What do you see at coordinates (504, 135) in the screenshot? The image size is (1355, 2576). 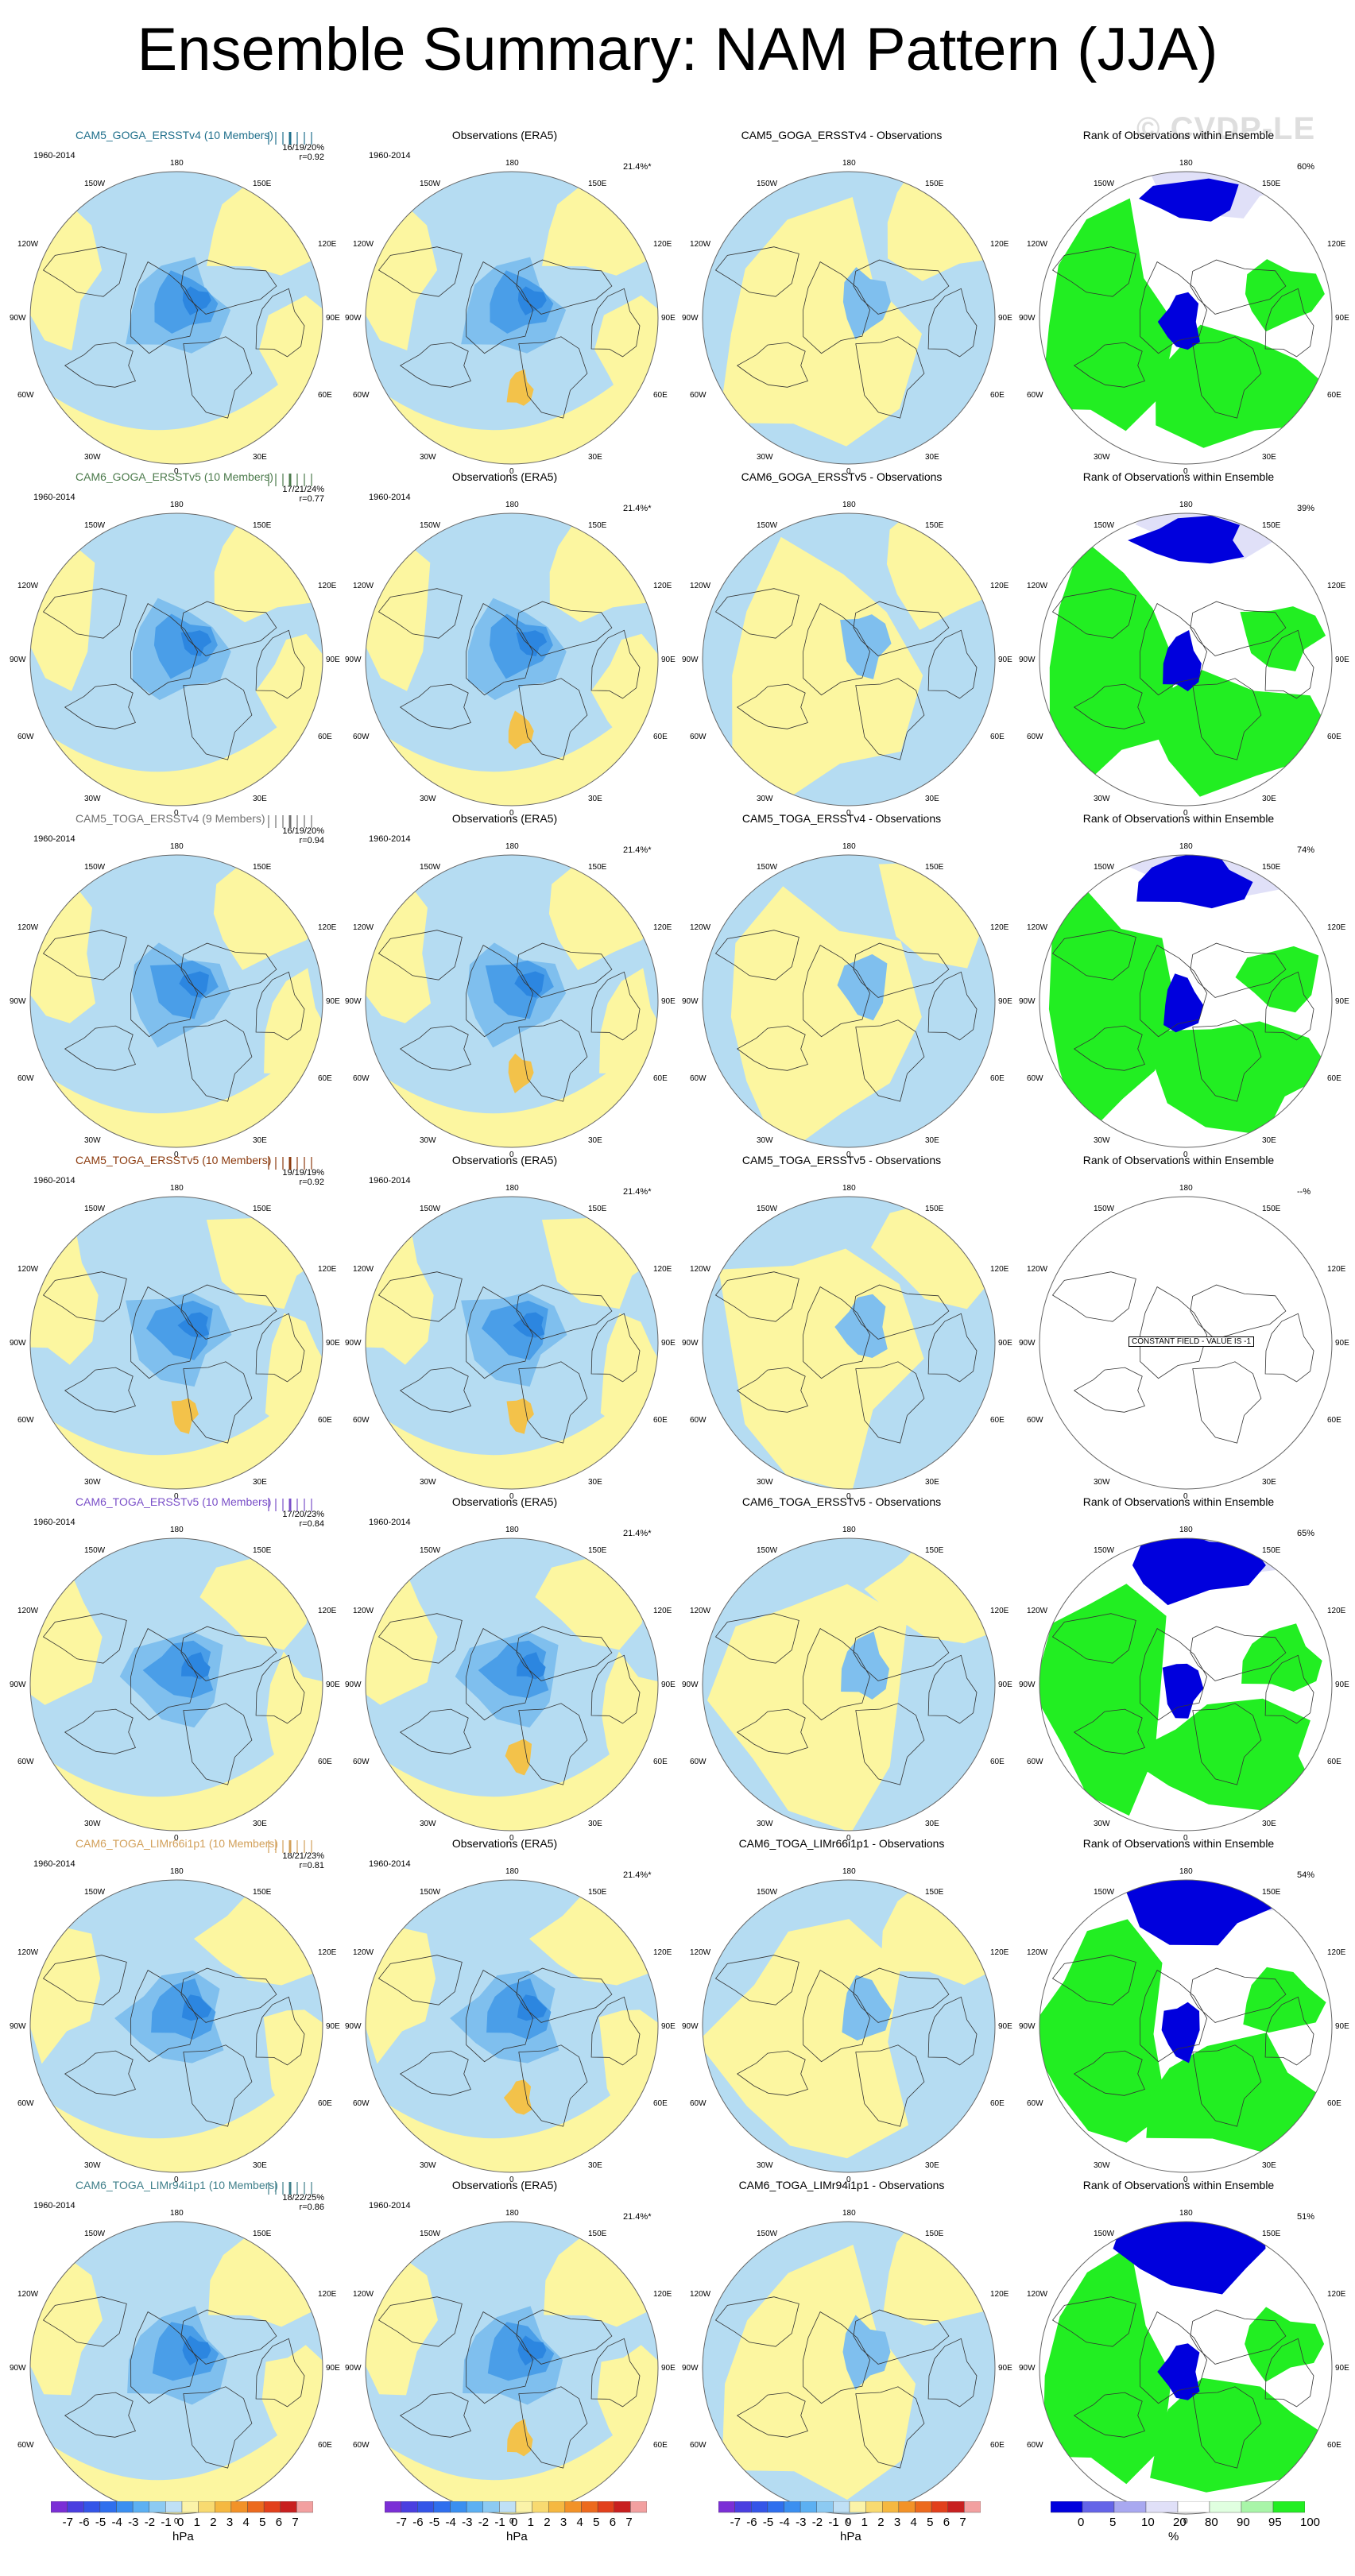 I see `obs-panel-title: Observations (ERA5)` at bounding box center [504, 135].